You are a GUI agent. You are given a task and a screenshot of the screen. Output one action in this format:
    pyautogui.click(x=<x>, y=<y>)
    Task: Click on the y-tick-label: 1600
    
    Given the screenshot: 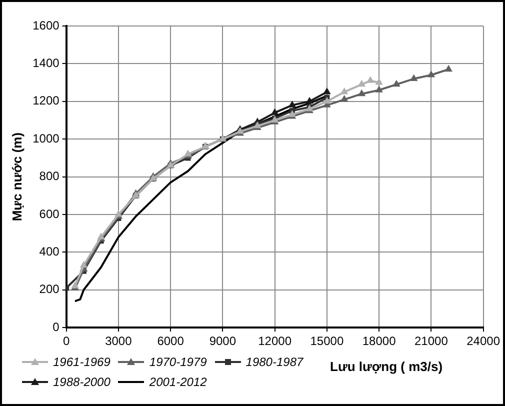 What is the action you would take?
    pyautogui.click(x=46, y=25)
    